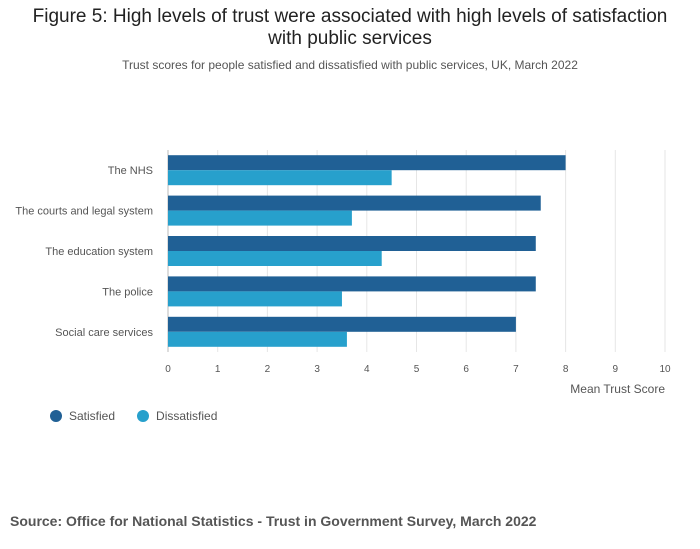 Image resolution: width=700 pixels, height=549 pixels. I want to click on legend-label-dissatisfied: Dissatisfied, so click(187, 416).